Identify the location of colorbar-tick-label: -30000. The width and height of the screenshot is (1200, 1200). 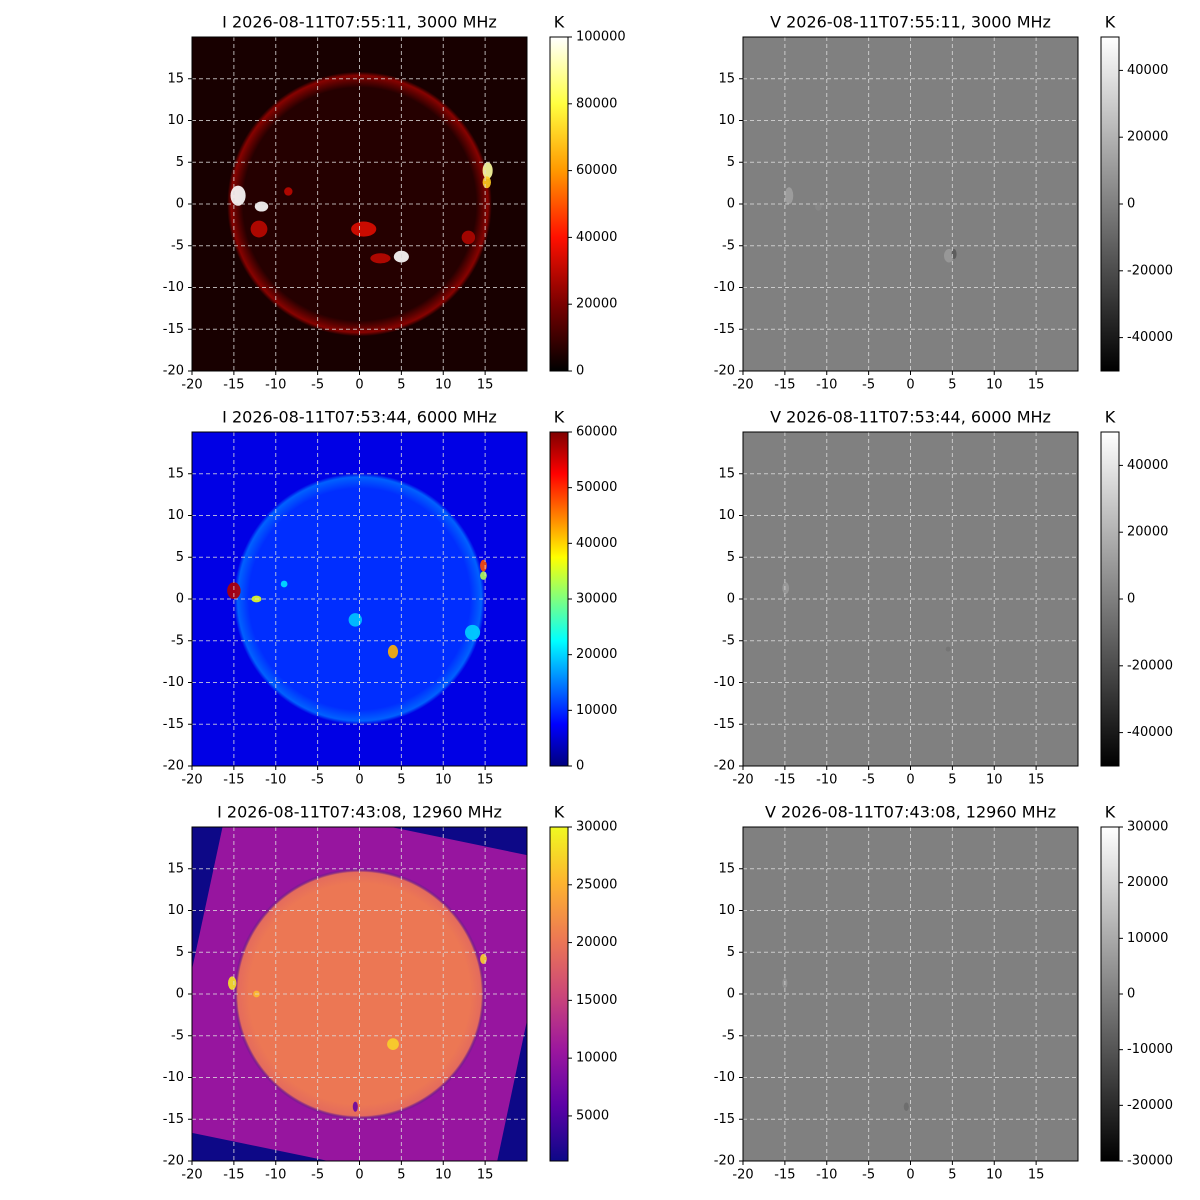
(1150, 1161).